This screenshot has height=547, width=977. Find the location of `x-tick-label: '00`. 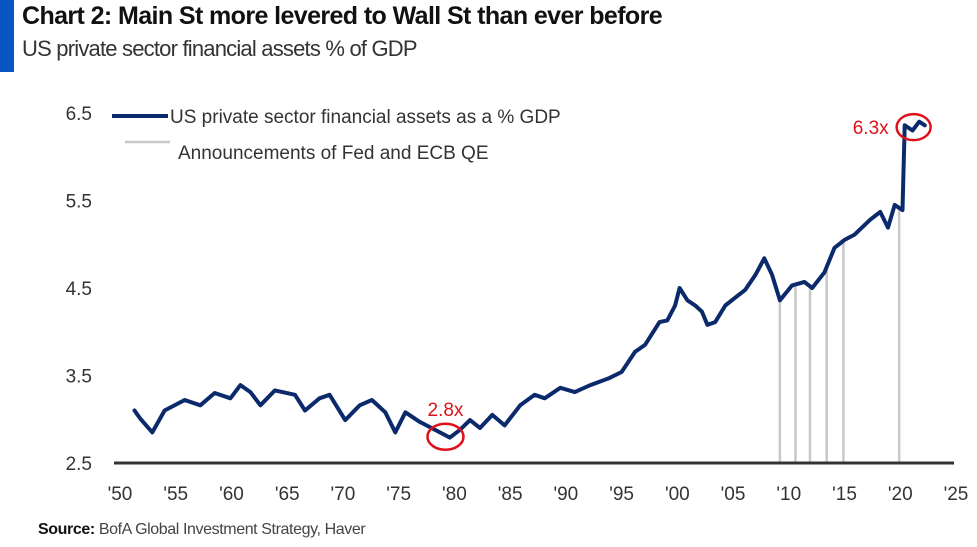

x-tick-label: '00 is located at coordinates (677, 494).